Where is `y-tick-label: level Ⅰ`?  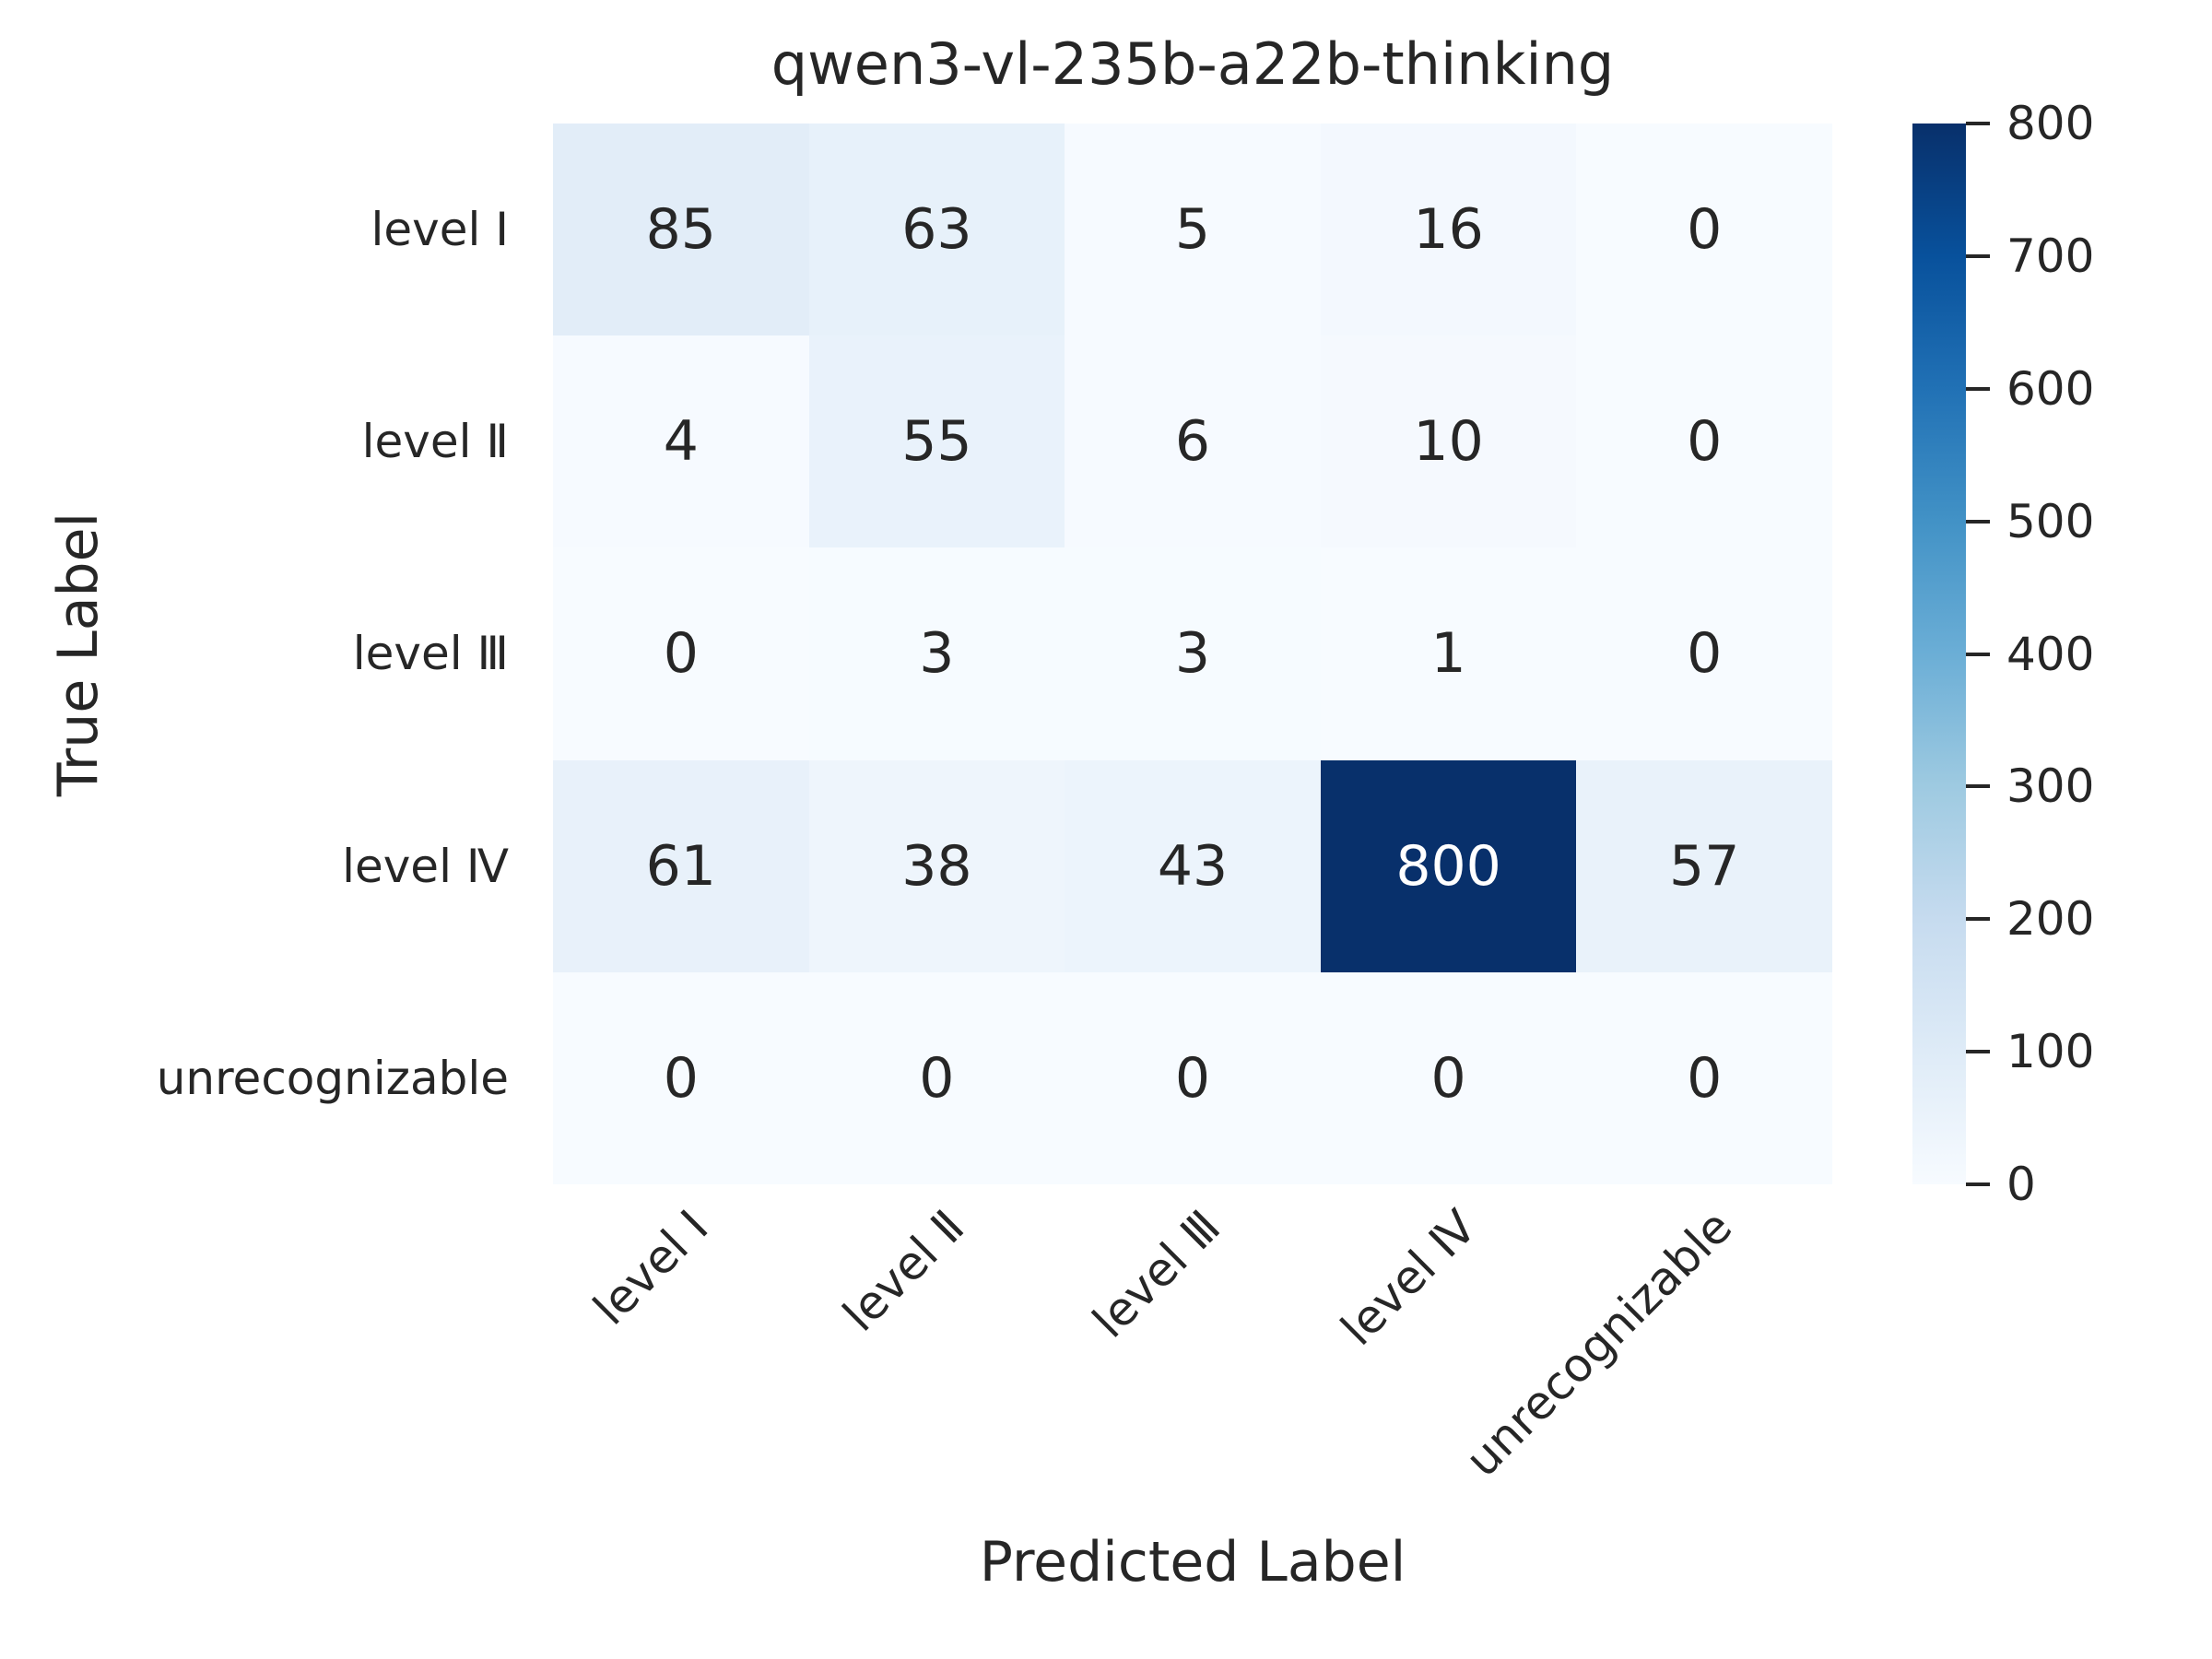 y-tick-label: level Ⅰ is located at coordinates (440, 230).